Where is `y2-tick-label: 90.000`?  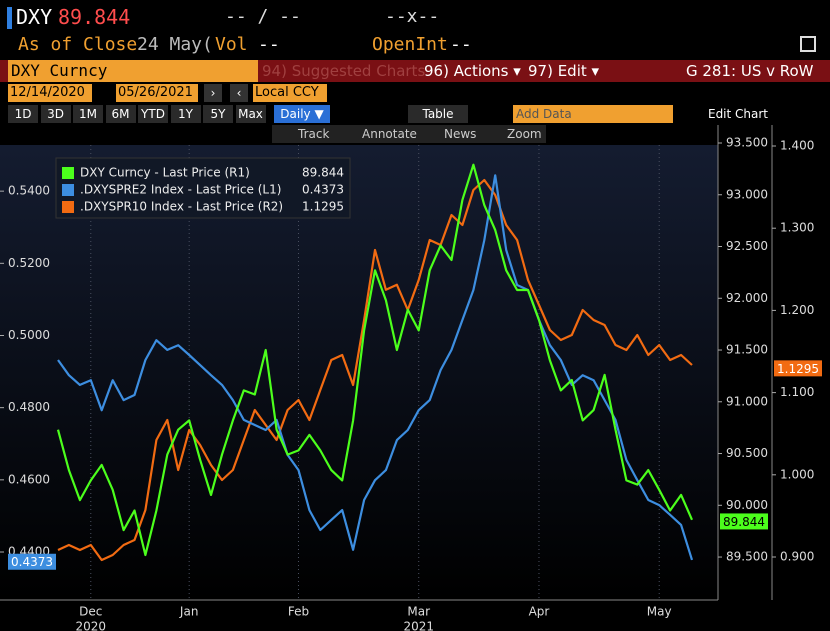 y2-tick-label: 90.000 is located at coordinates (747, 505).